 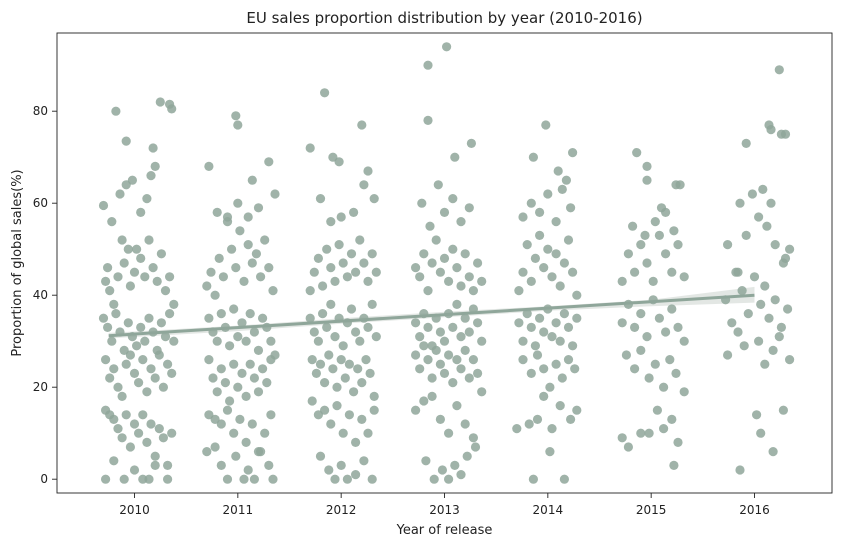 I want to click on y-axis-label: Proportion of global sales(%), so click(x=17, y=262).